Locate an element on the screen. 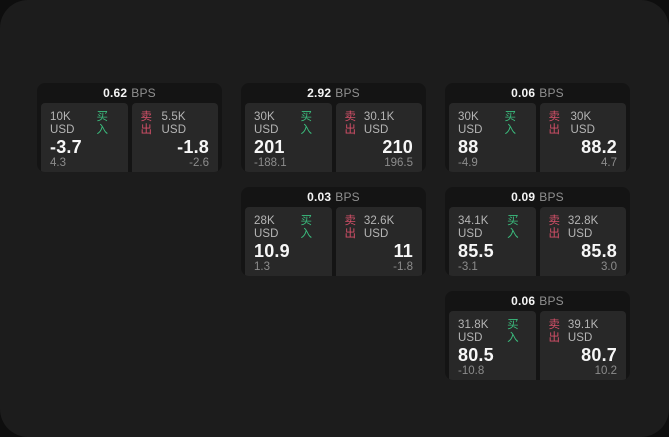 Image resolution: width=669 pixels, height=437 pixels. sell-price: 88.2 is located at coordinates (599, 147).